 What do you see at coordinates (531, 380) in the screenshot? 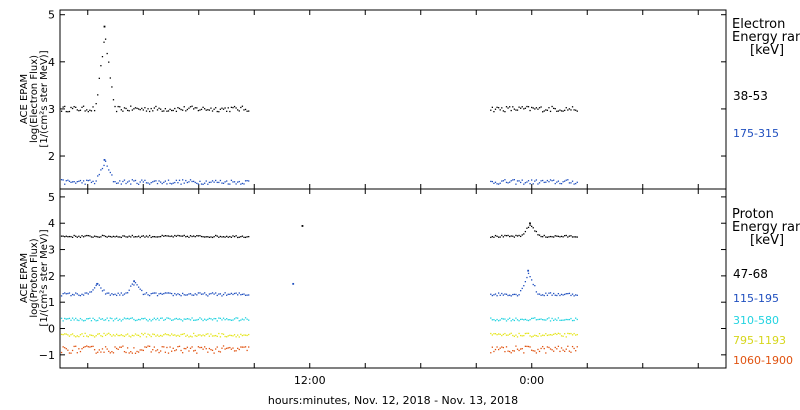
I see `x-tick-label: 0:00` at bounding box center [531, 380].